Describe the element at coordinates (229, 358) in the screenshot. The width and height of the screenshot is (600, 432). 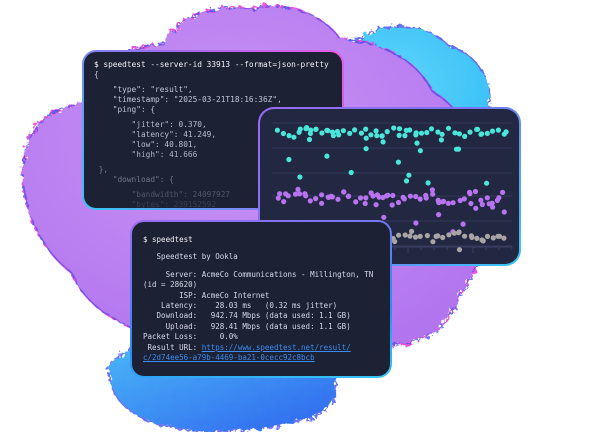
I see `result-url-link: c/2d74ee56-a79b-4469-ba21-0cecc92c8bcb` at that location.